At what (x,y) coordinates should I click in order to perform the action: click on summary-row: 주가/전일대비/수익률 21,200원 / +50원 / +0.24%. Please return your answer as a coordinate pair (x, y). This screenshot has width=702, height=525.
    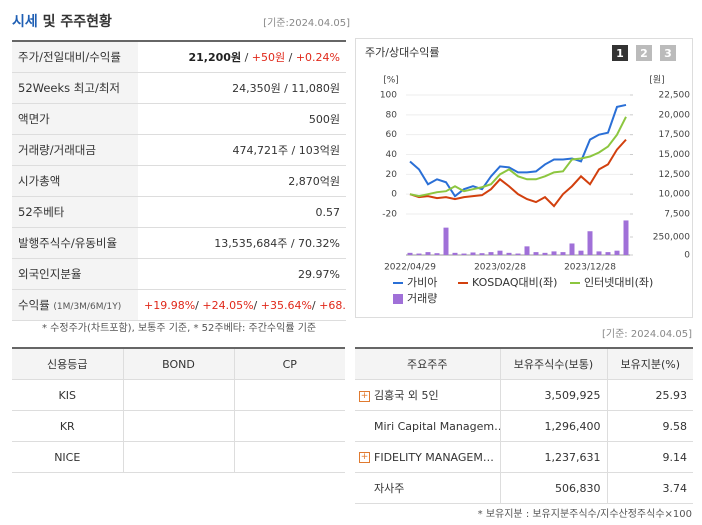
    Looking at the image, I should click on (179, 57).